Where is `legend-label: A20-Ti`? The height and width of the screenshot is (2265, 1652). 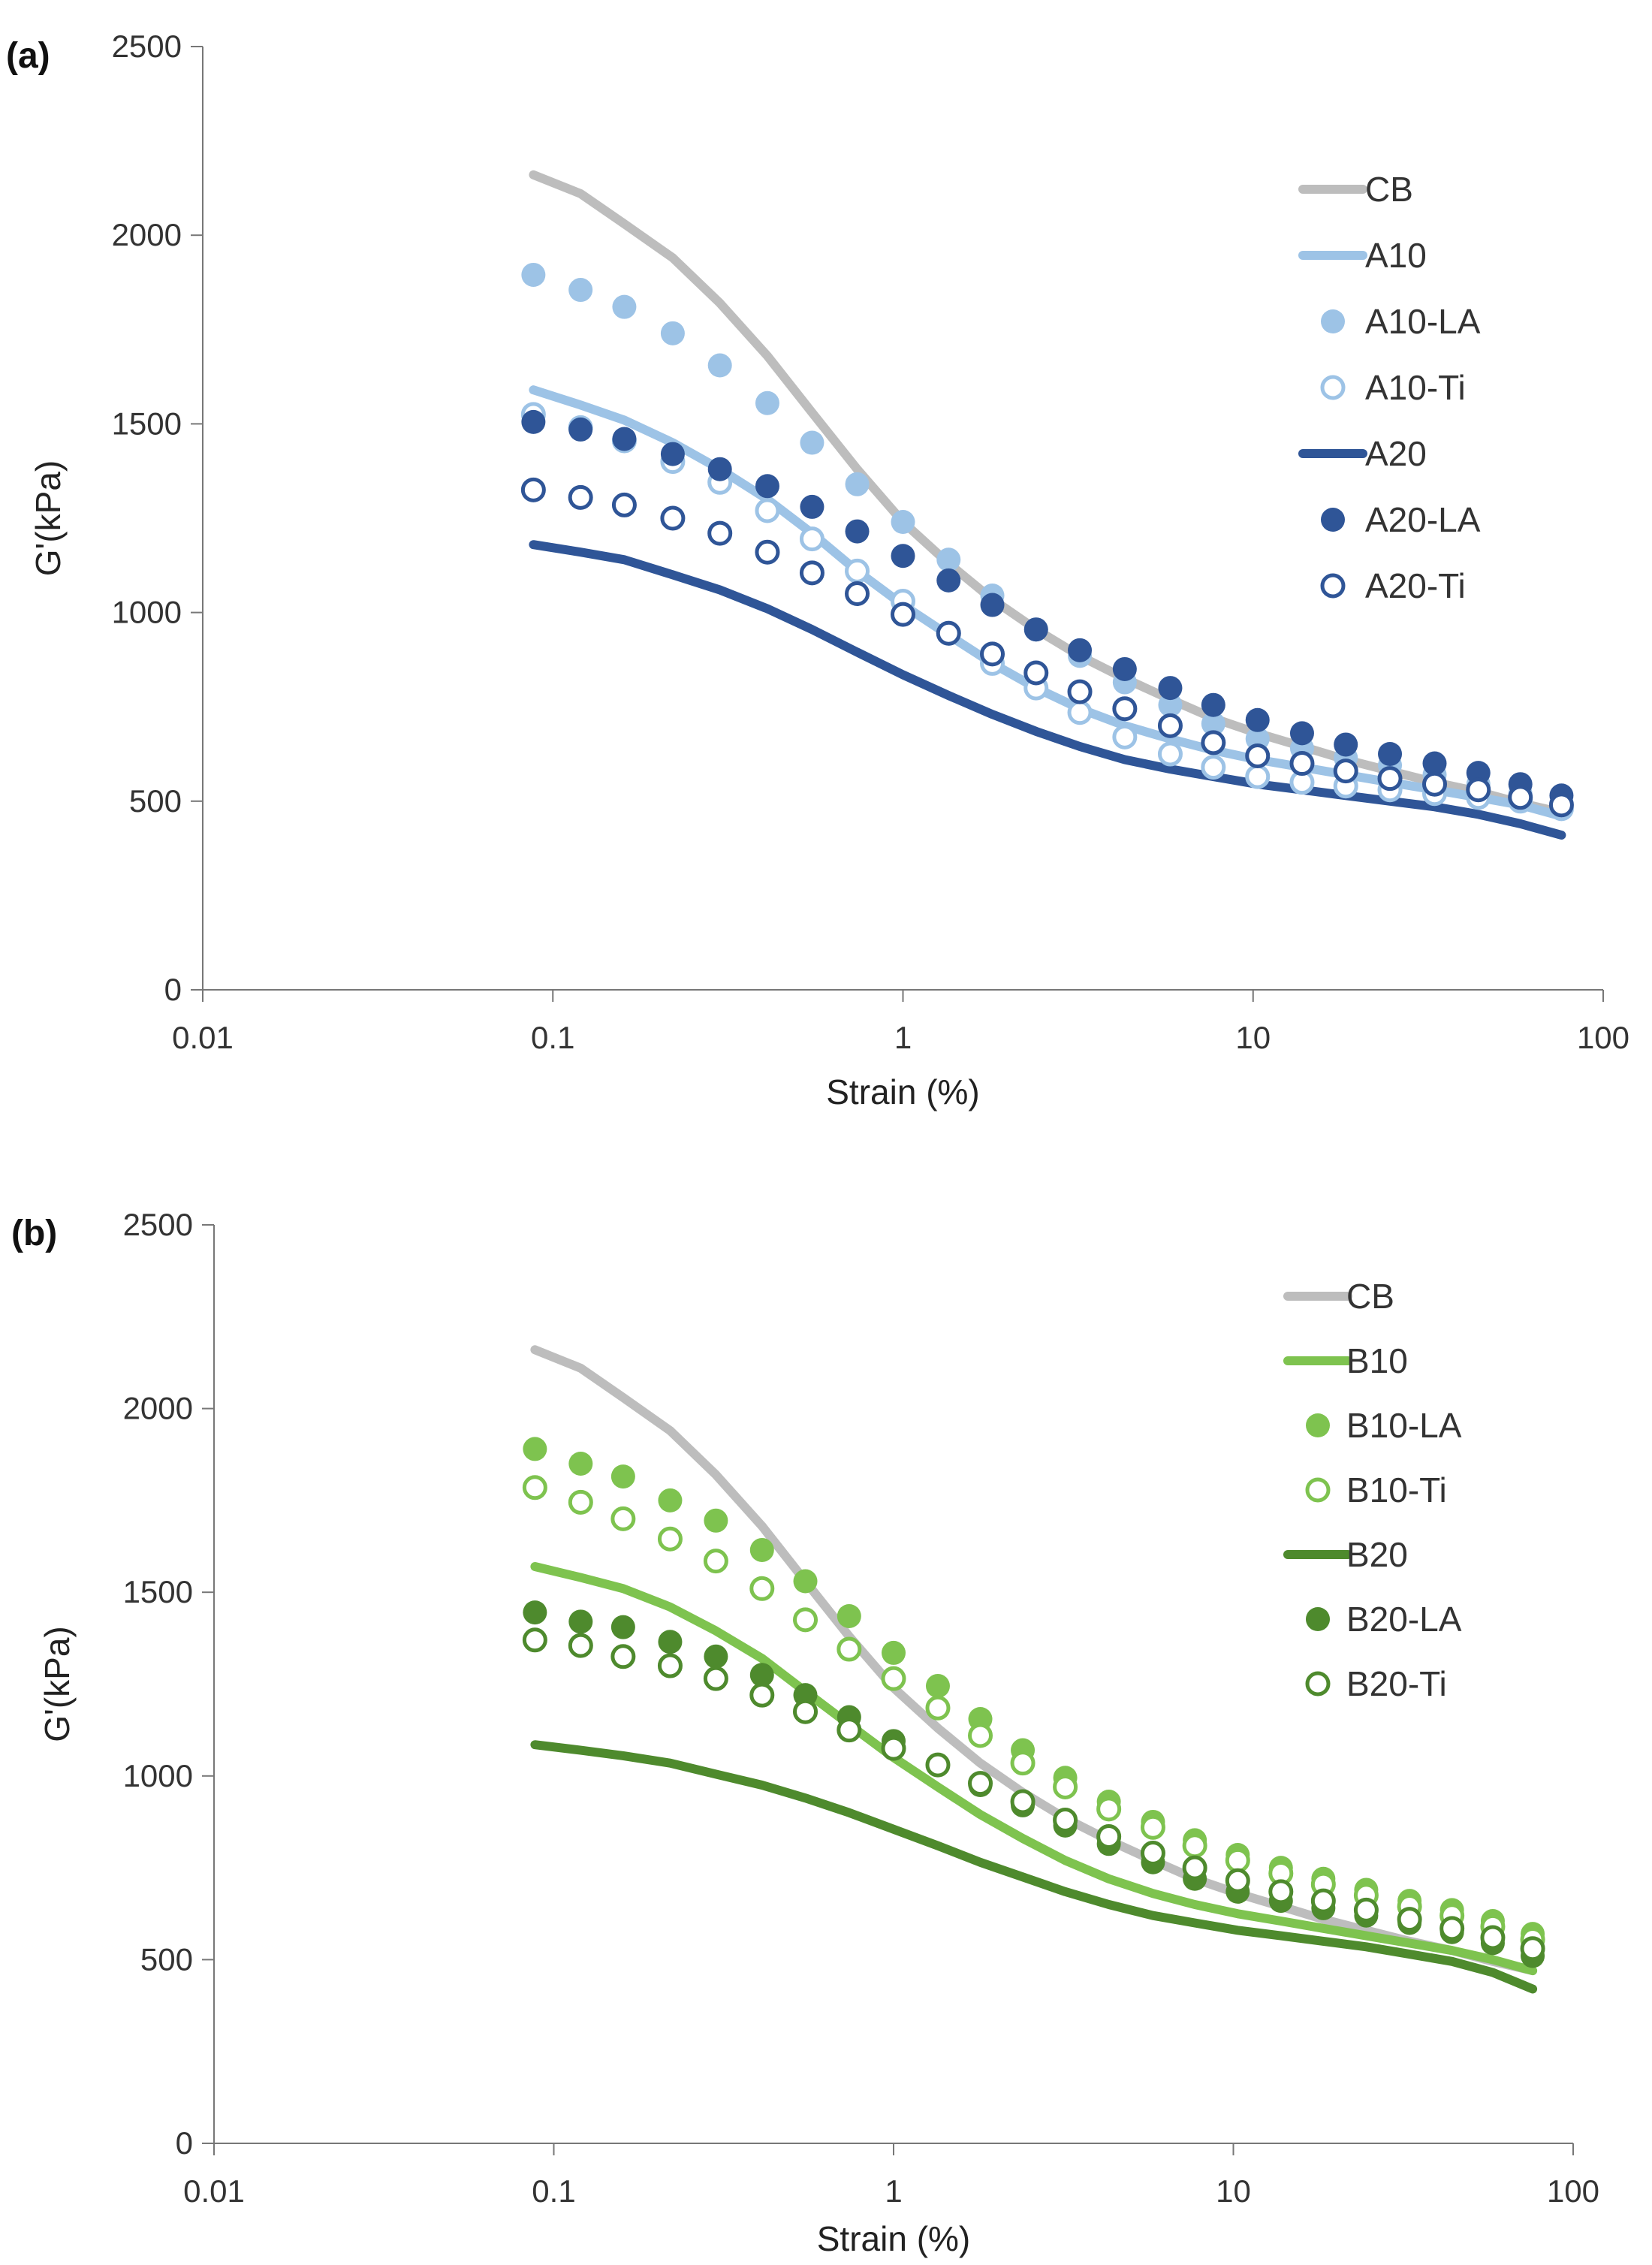 legend-label: A20-Ti is located at coordinates (1415, 585).